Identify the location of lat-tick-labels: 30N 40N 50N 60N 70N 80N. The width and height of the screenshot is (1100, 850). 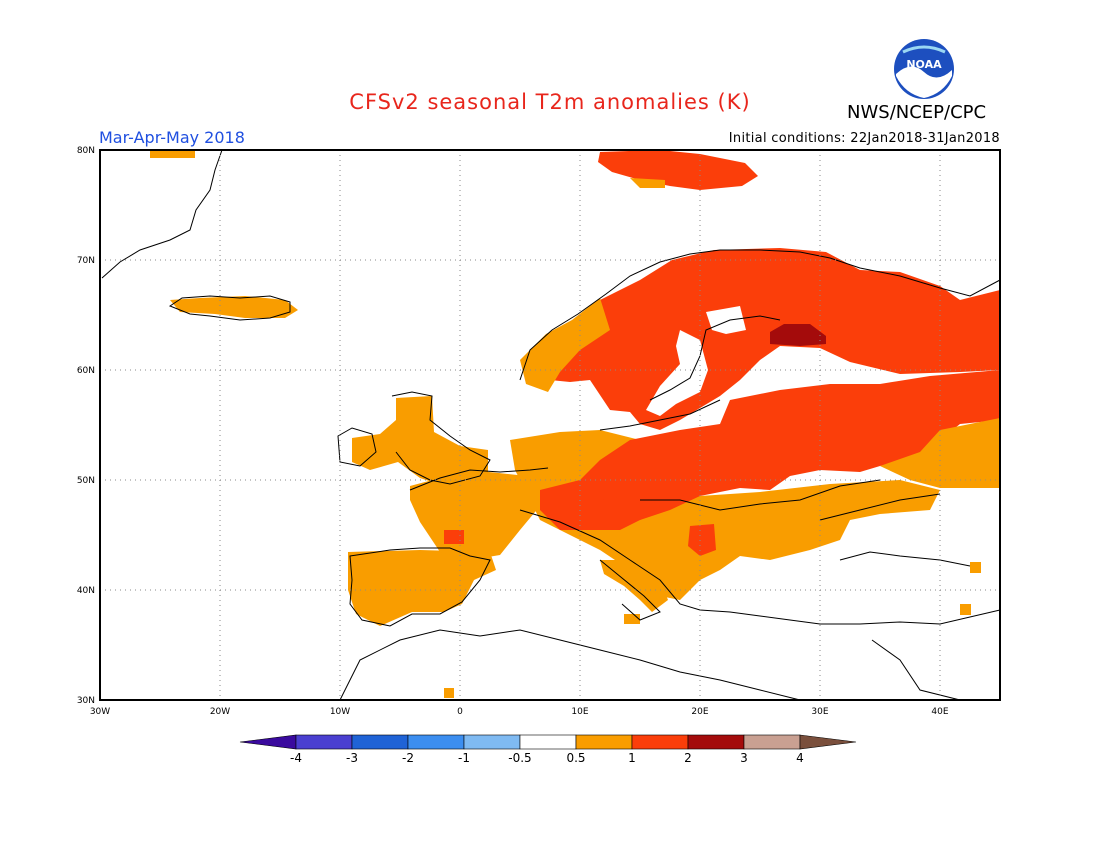
(86, 426).